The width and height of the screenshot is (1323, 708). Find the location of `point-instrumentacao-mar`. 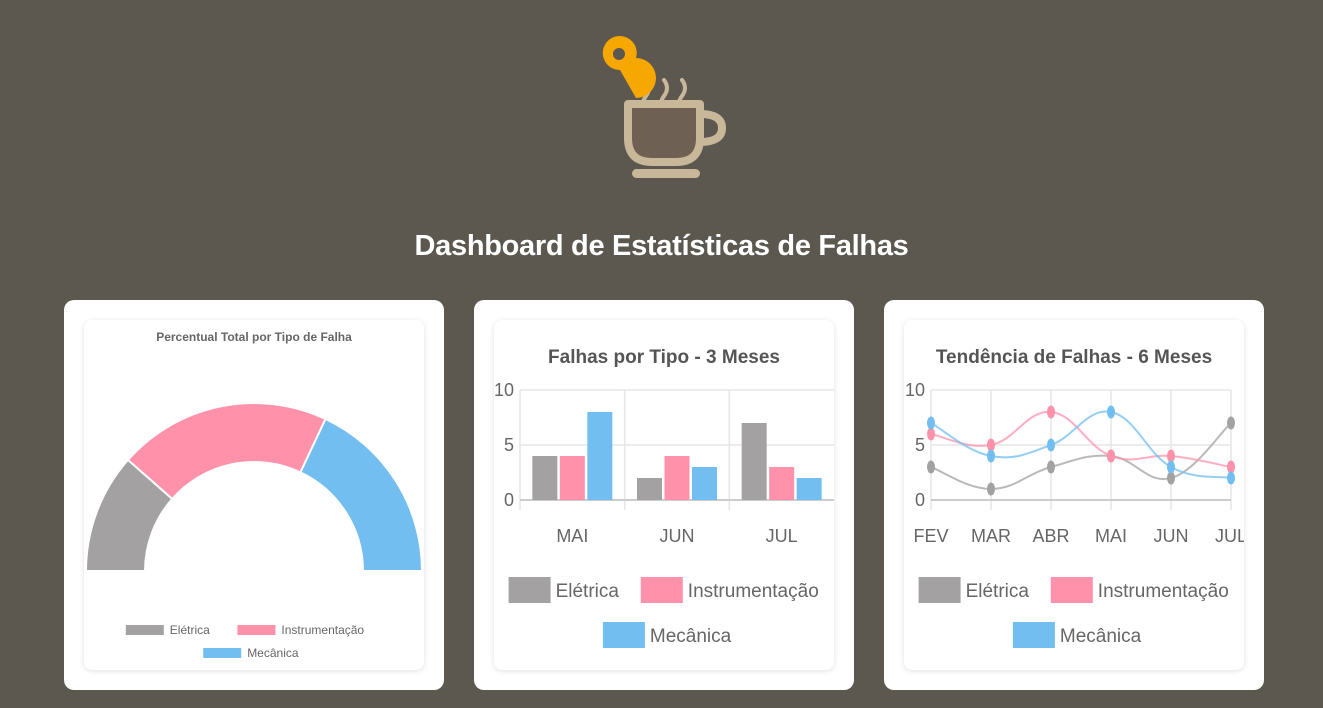

point-instrumentacao-mar is located at coordinates (991, 445).